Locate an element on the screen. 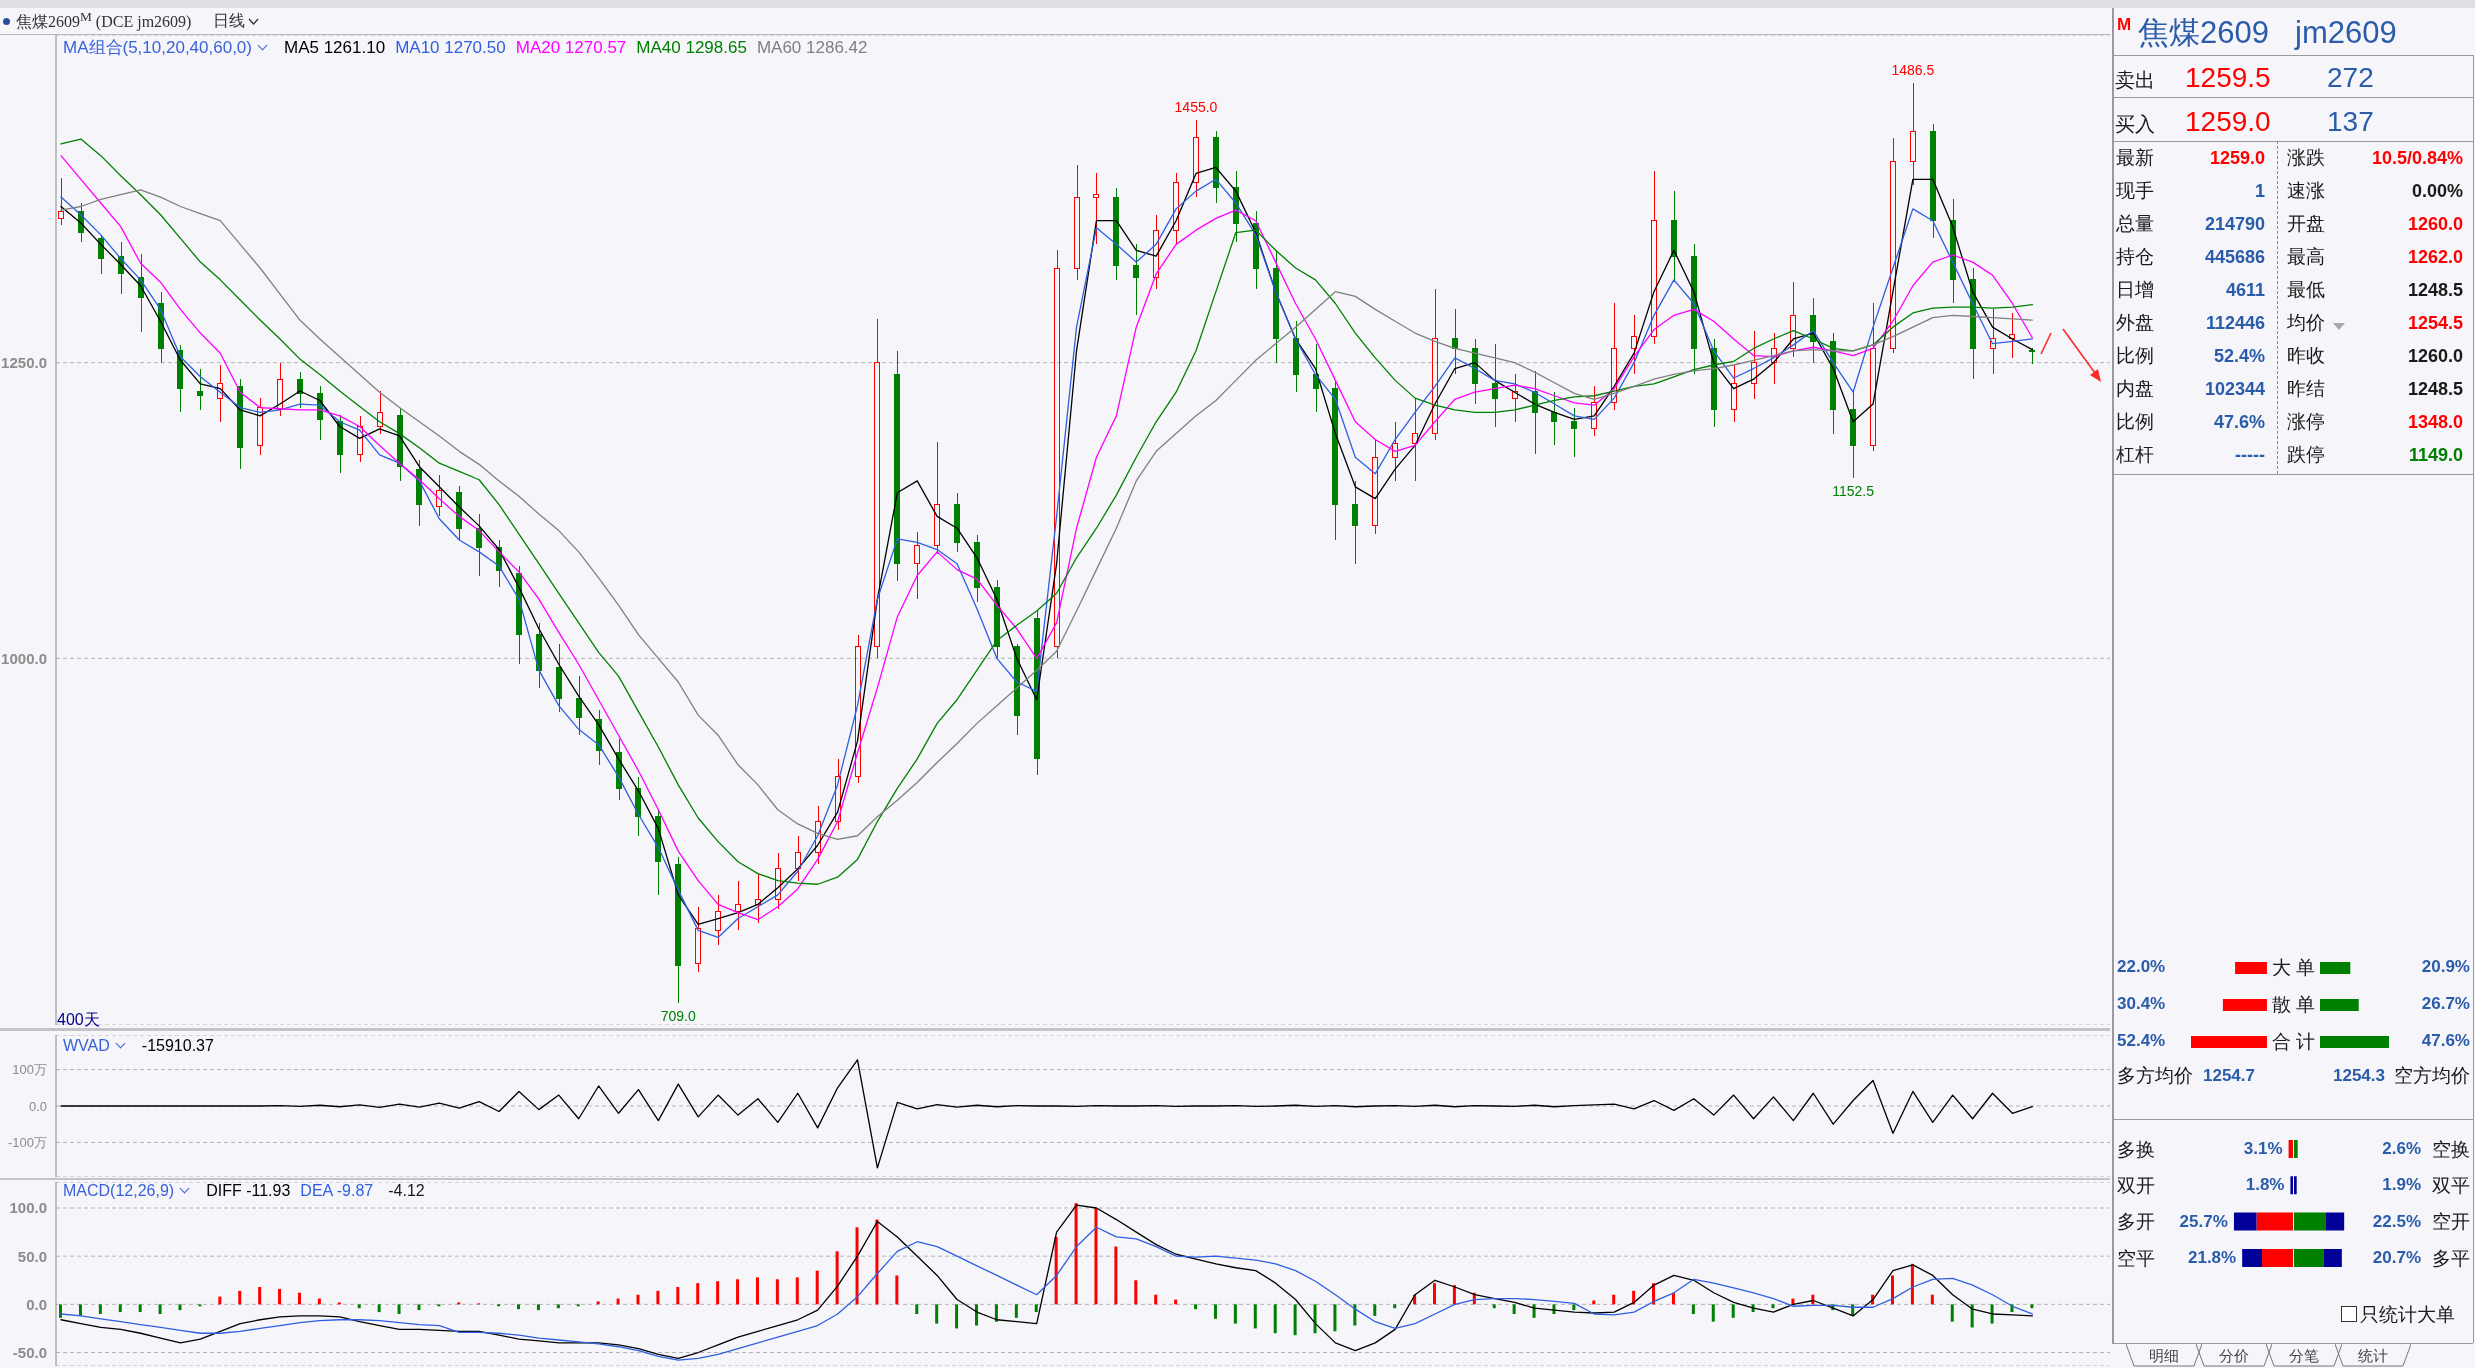 This screenshot has width=2475, height=1368. text: DIFF -11.93 is located at coordinates (248, 1190).